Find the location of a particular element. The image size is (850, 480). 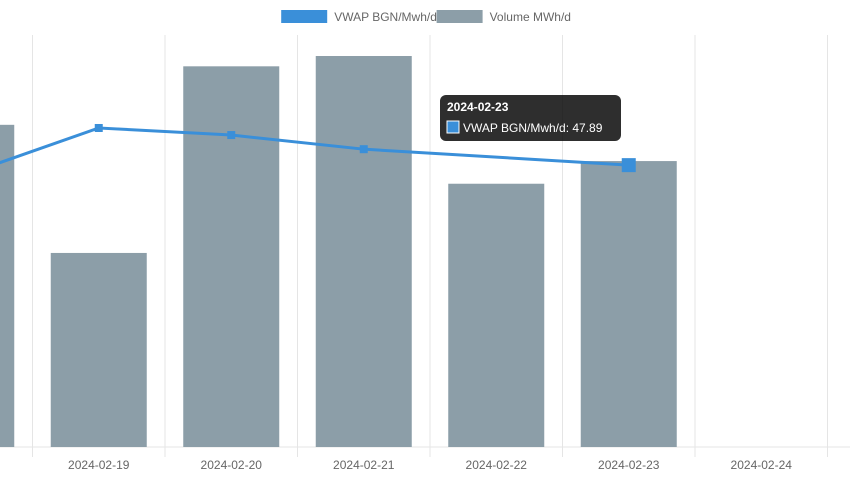

legend: VWAP BGN/Mwh/d Volume MWh/d is located at coordinates (426, 17).